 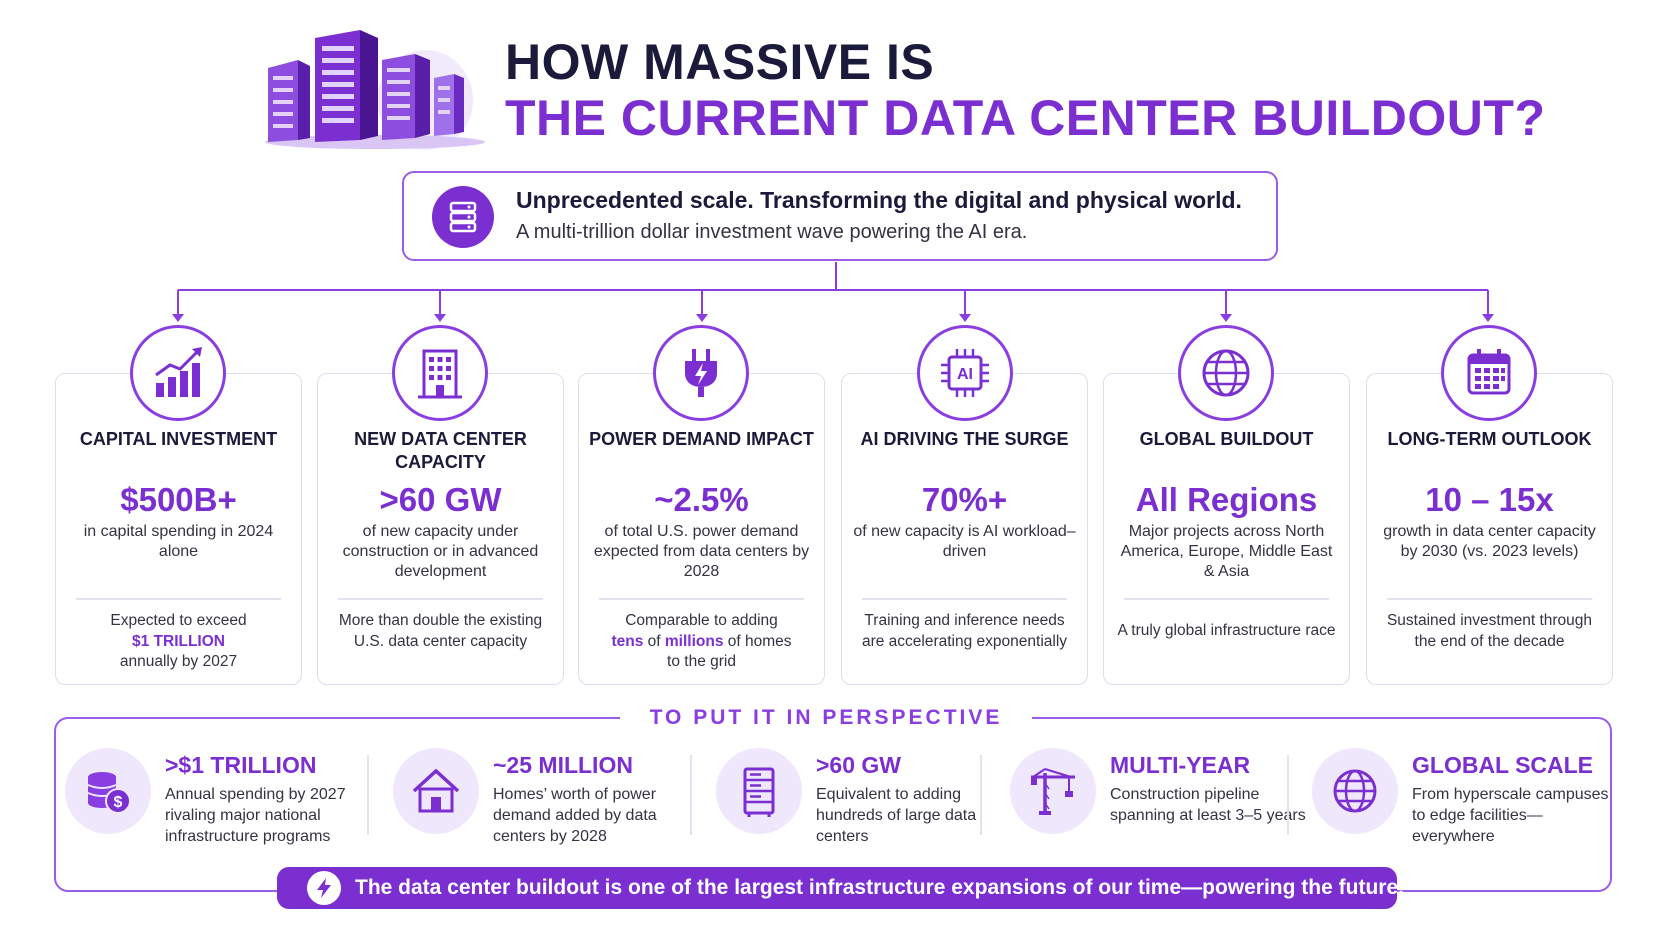 What do you see at coordinates (826, 718) in the screenshot?
I see `perspective-title: TO PUT IT IN PERSPECTIVE` at bounding box center [826, 718].